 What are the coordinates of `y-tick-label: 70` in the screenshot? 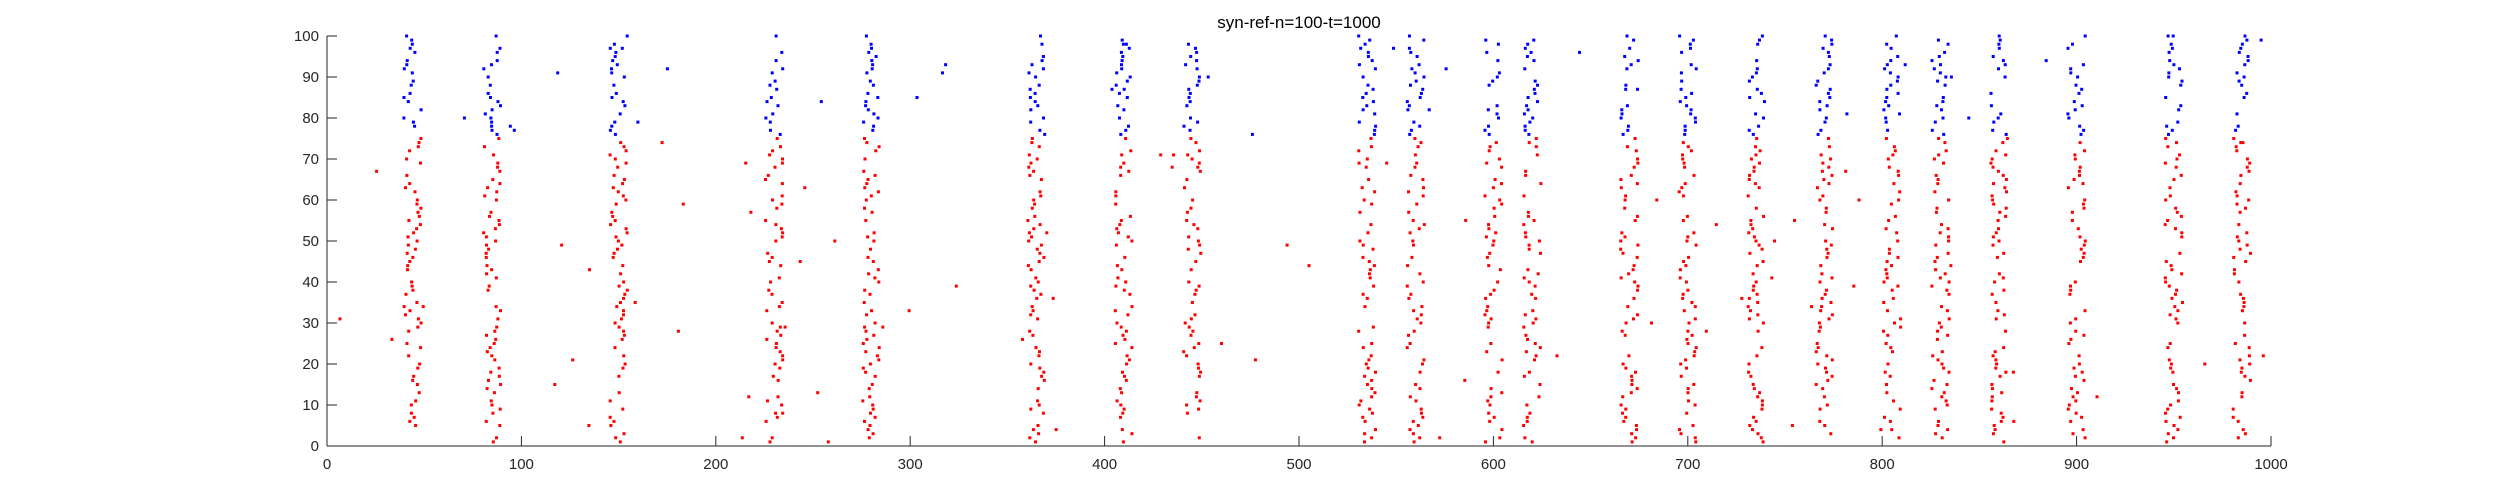 It's located at (310, 159).